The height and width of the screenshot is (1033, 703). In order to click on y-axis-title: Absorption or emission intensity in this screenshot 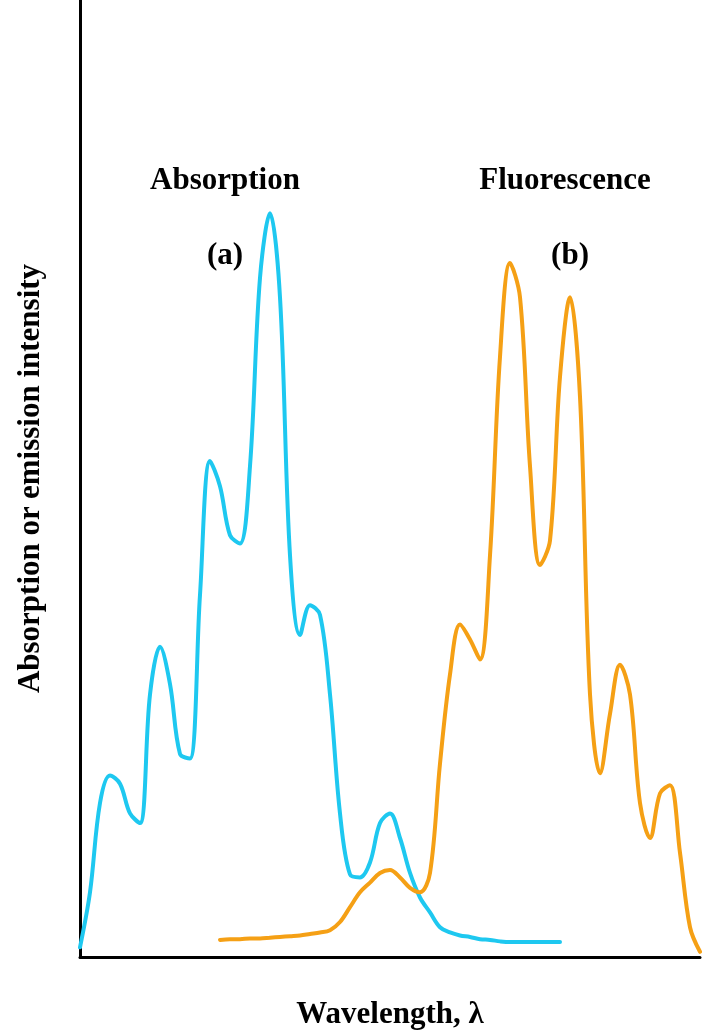, I will do `click(28, 478)`.